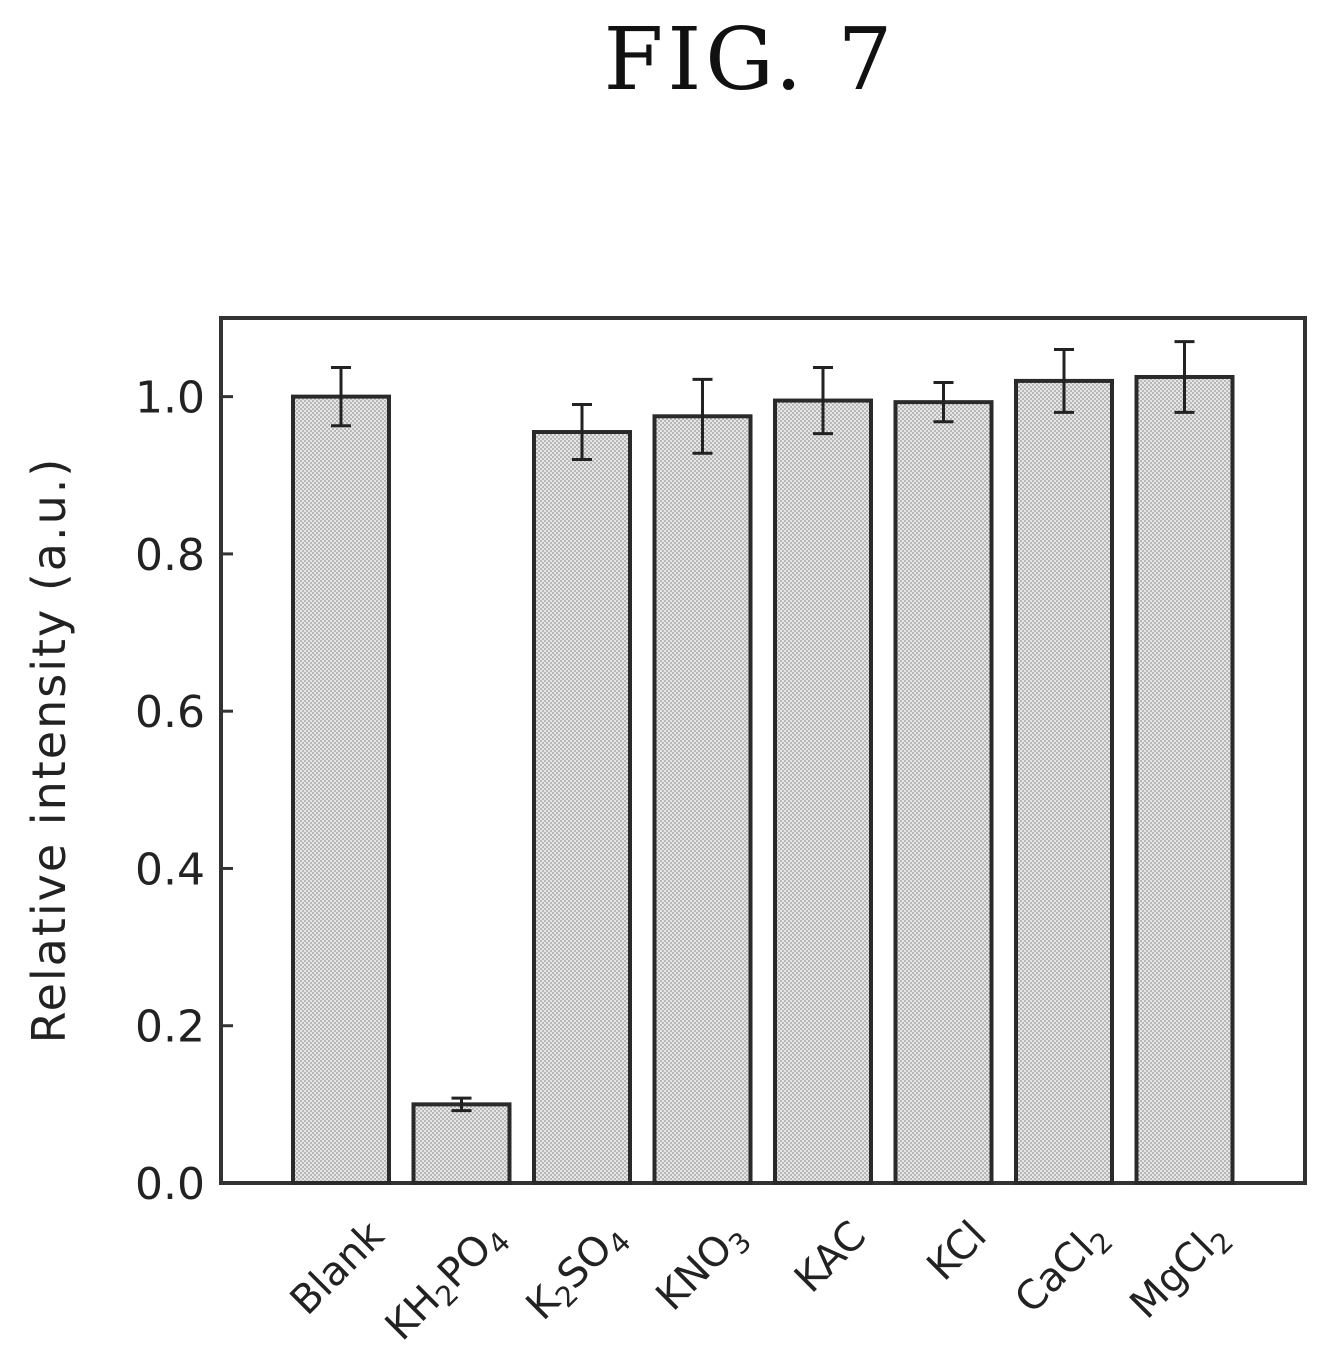  I want to click on figure-title: FIG. 7, so click(750, 60).